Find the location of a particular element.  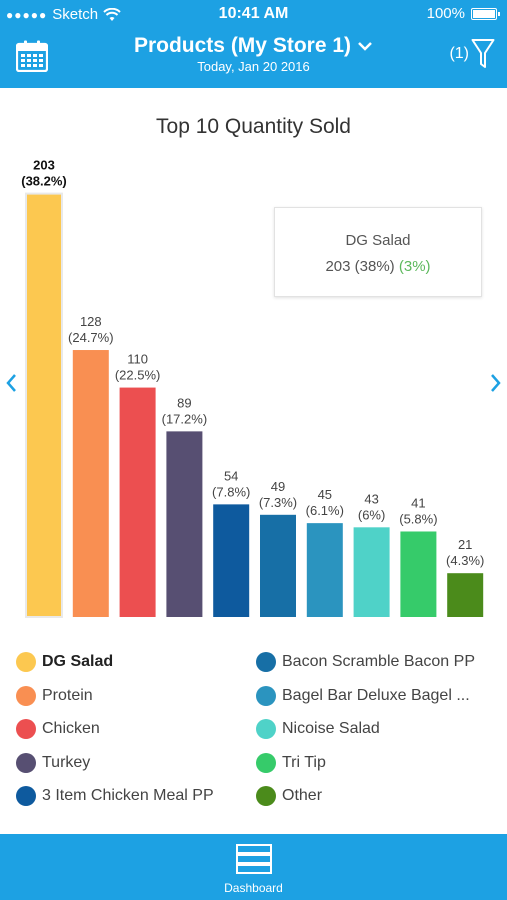

status-time: 10:41 AM is located at coordinates (253, 13).